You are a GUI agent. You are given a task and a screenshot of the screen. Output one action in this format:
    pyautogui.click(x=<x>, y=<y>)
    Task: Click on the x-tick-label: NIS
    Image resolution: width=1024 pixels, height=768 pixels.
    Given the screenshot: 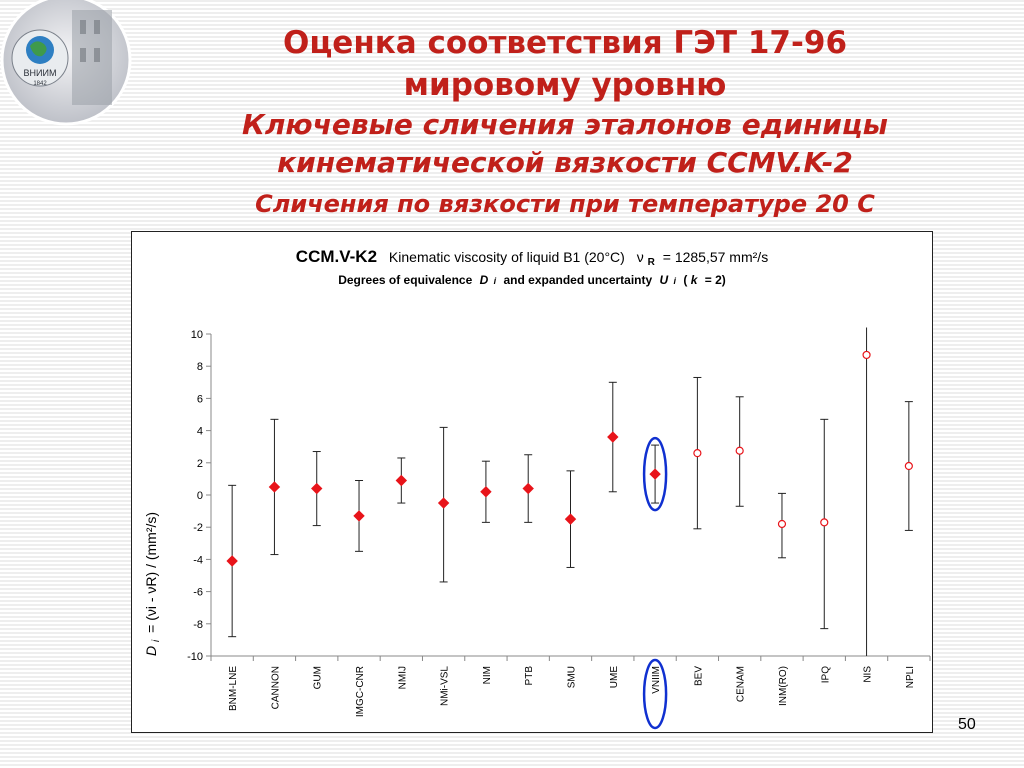 What is the action you would take?
    pyautogui.click(x=868, y=674)
    